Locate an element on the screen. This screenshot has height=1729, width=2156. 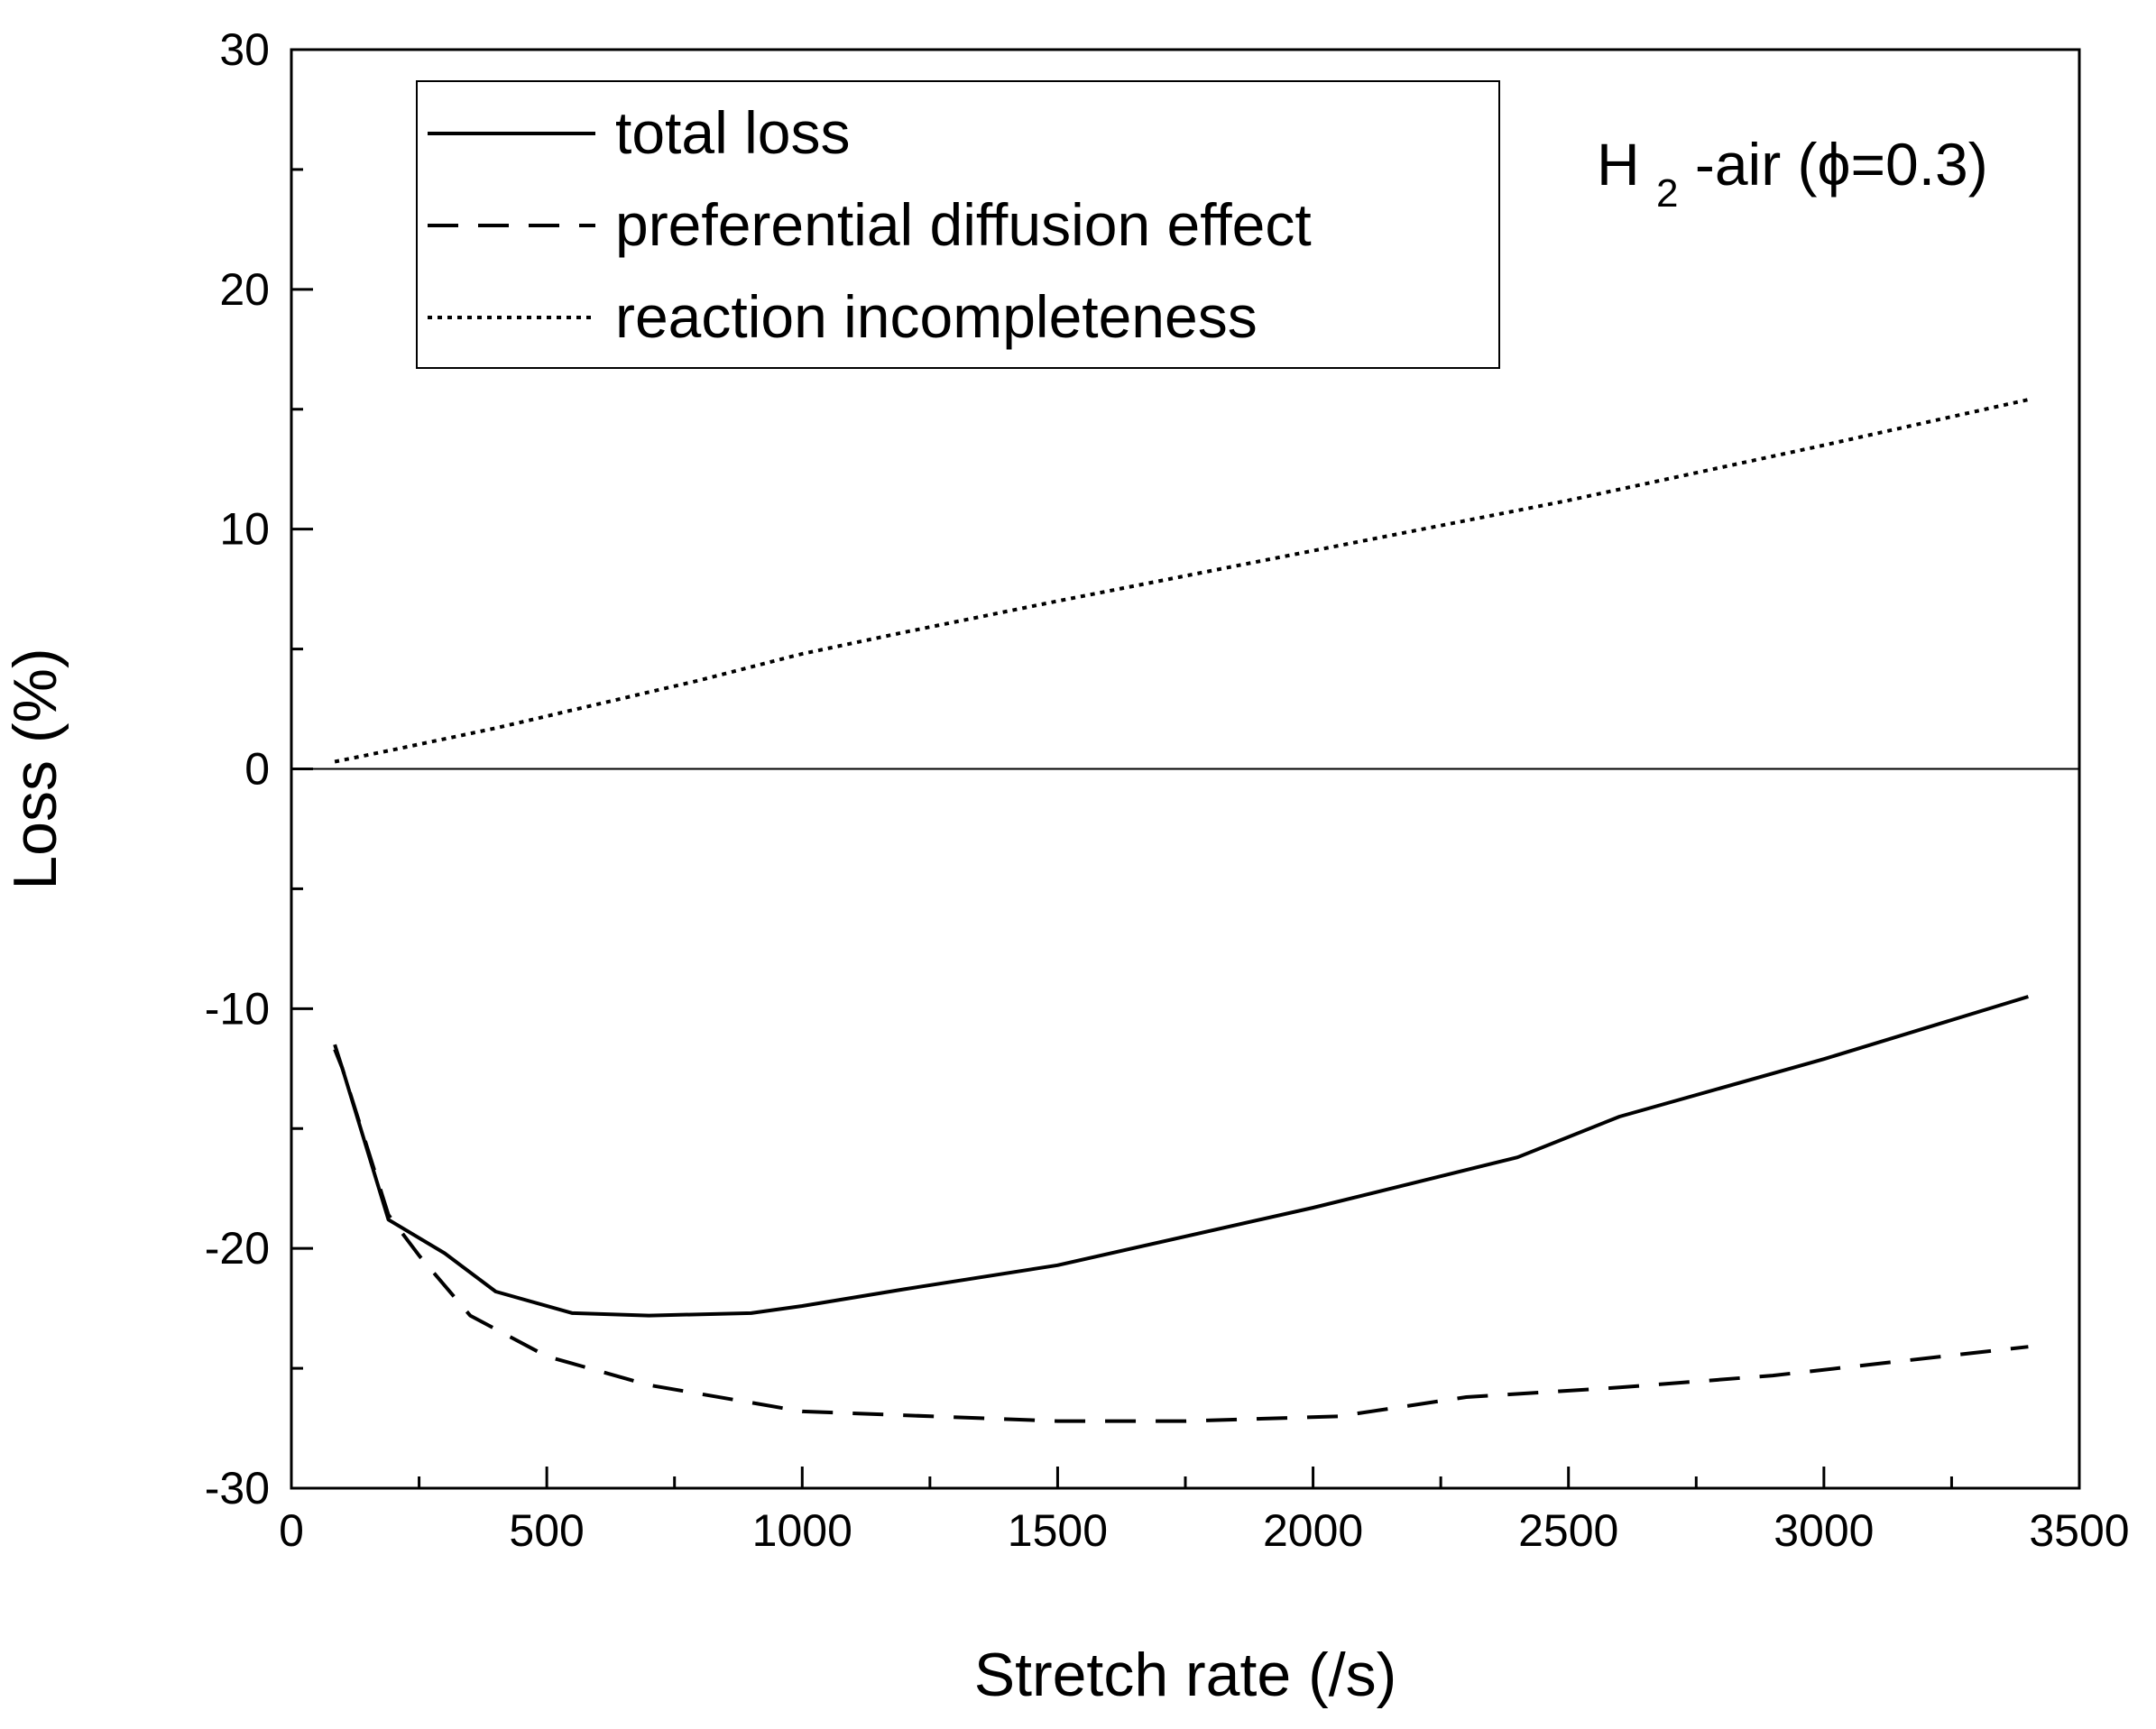
x-tick-label: 3500 is located at coordinates (2079, 1530).